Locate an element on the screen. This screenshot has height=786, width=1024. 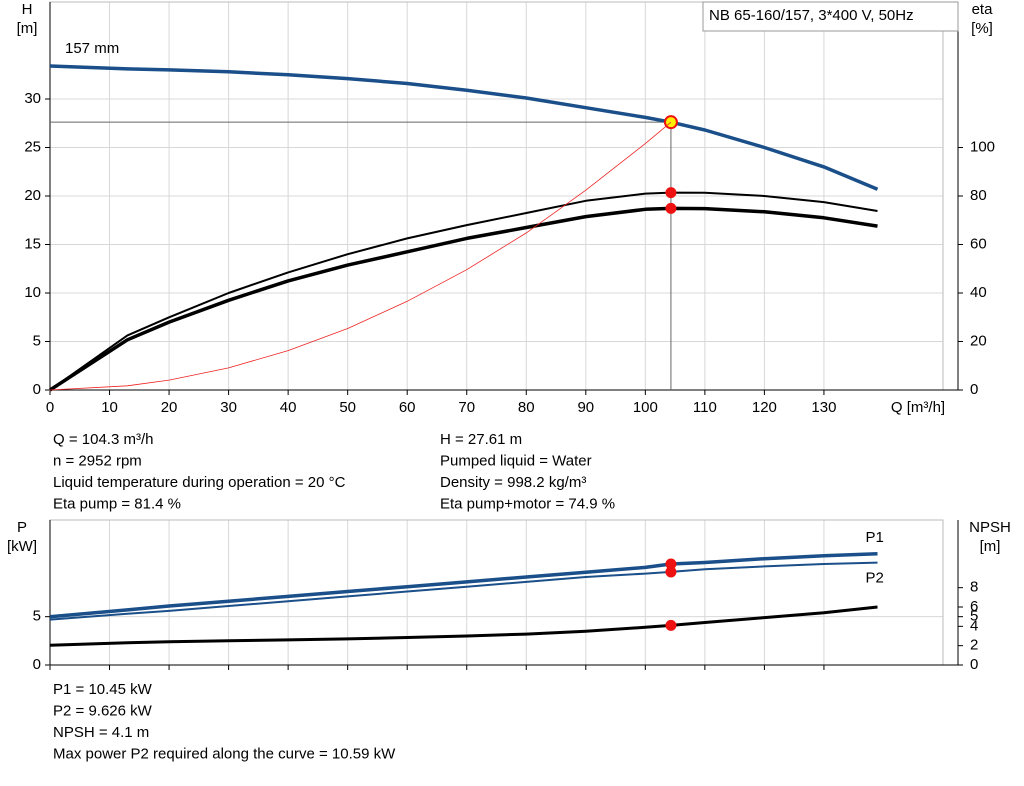
x-axis-label: Q [m³/h] is located at coordinates (918, 407).